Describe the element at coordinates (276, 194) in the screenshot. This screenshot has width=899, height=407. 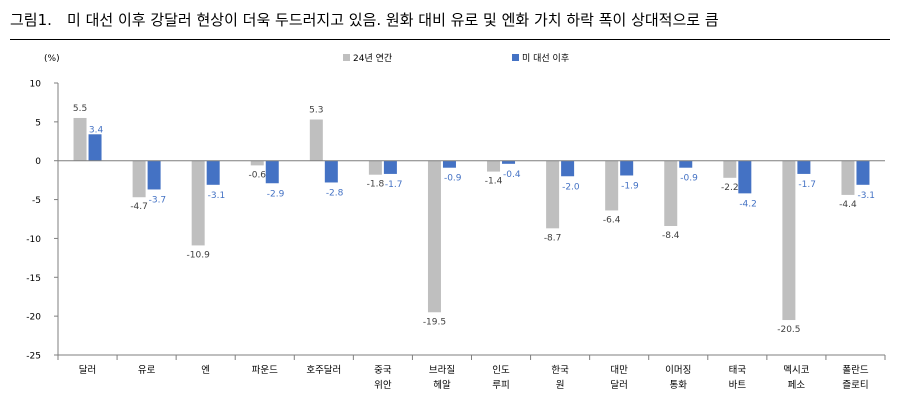
I see `value-label: -2.9` at that location.